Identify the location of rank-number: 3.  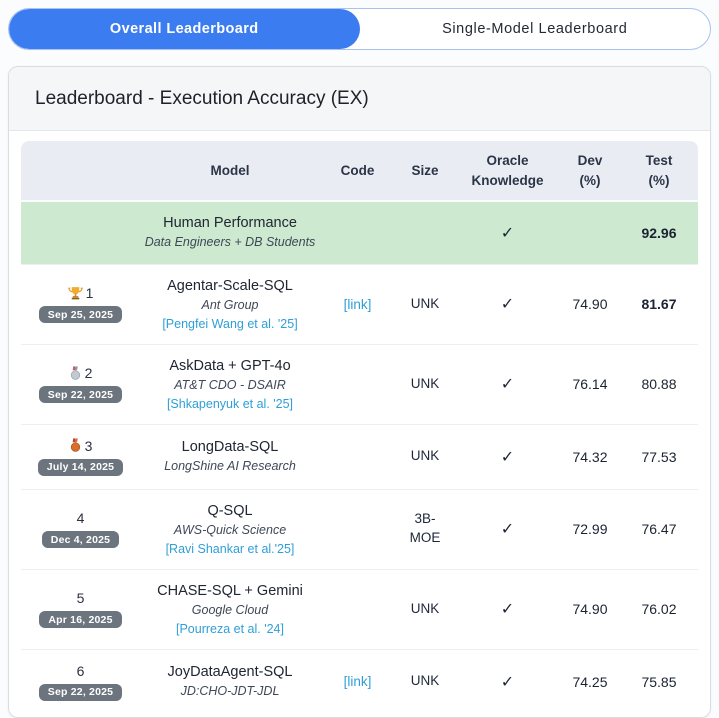
(80, 446).